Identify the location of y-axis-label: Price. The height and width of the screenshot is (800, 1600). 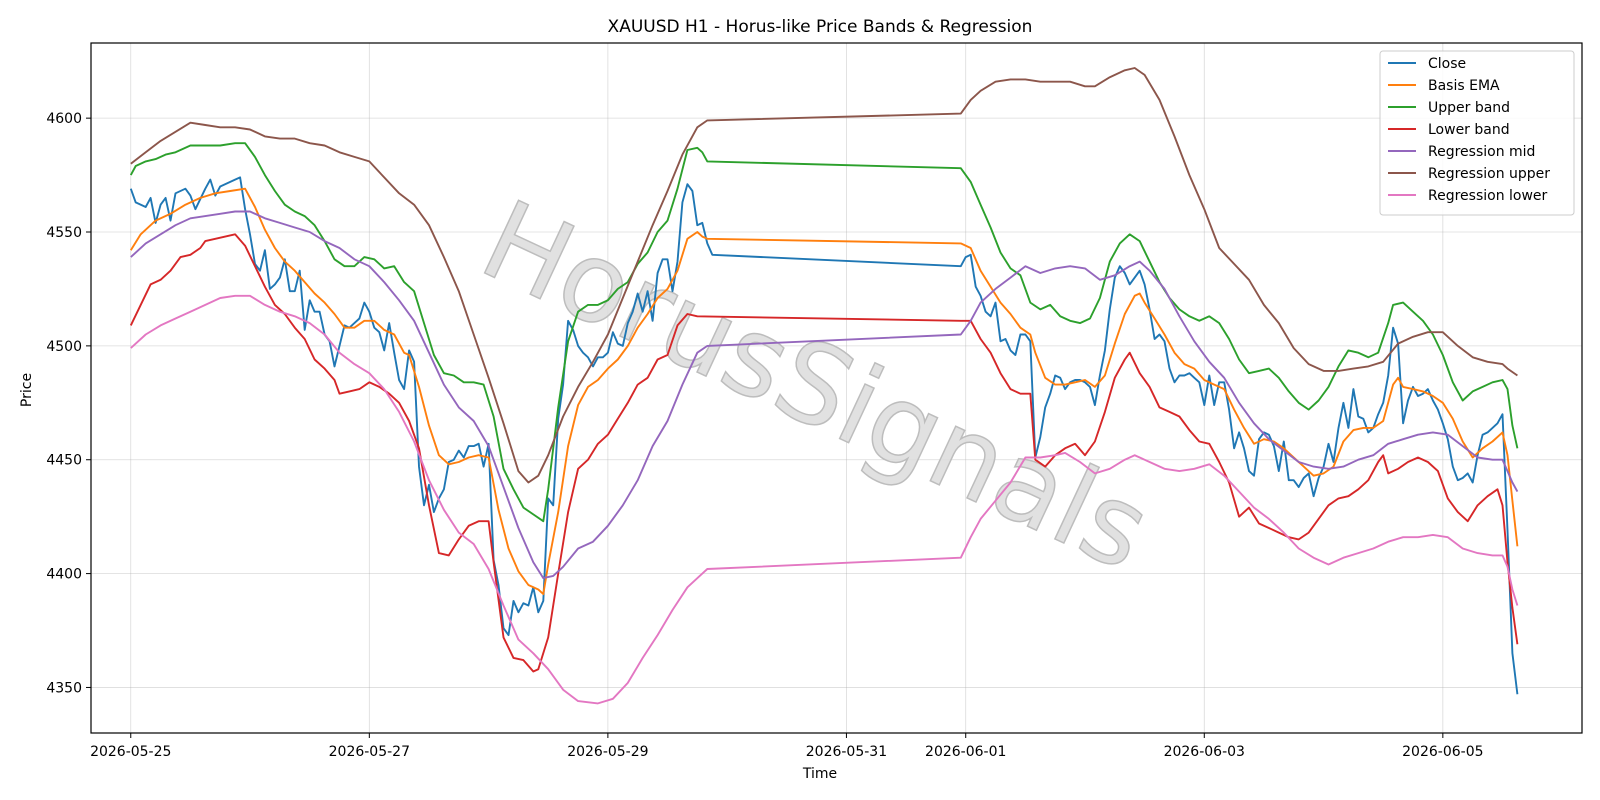
(27, 390).